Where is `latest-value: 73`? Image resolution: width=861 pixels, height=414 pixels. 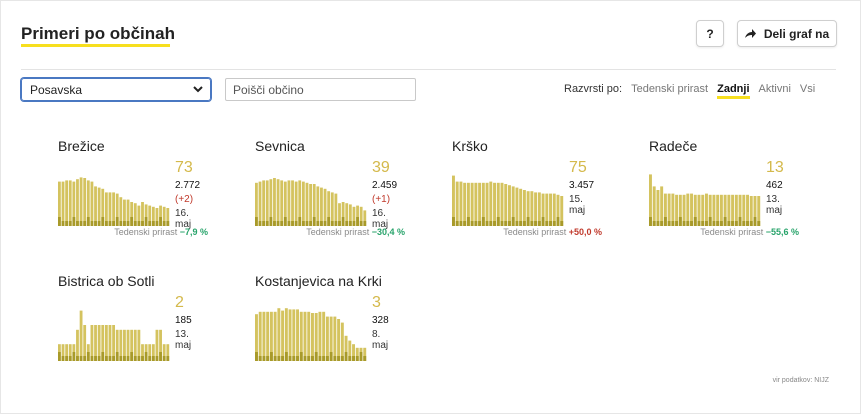 latest-value: 73 is located at coordinates (184, 167).